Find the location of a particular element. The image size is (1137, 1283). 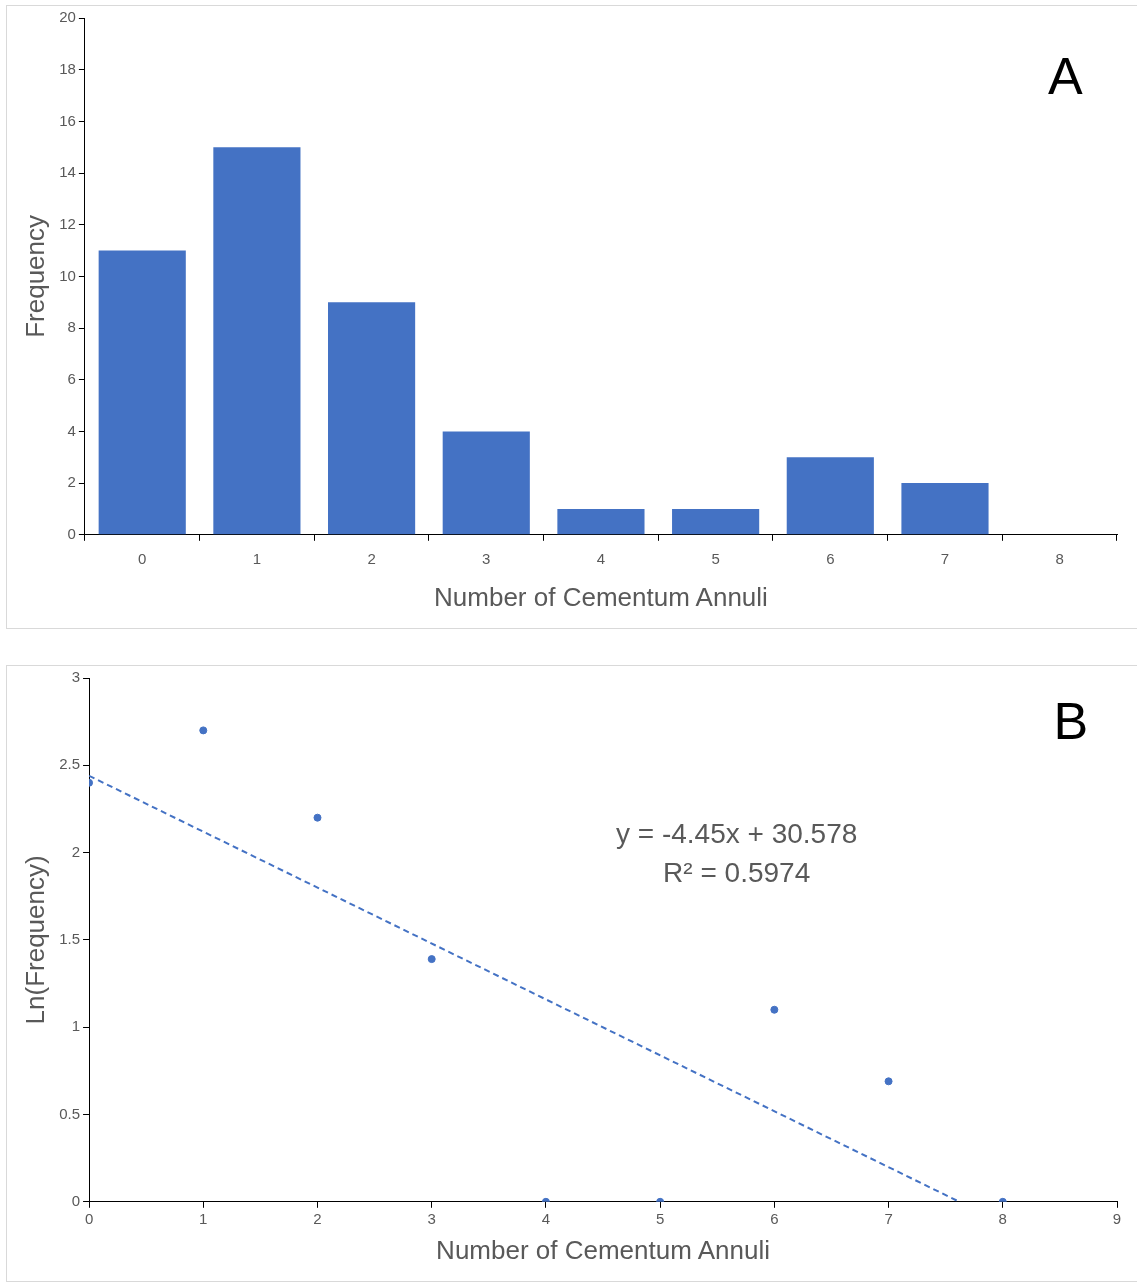

y-tick-label: 2.5 is located at coordinates (70, 764).